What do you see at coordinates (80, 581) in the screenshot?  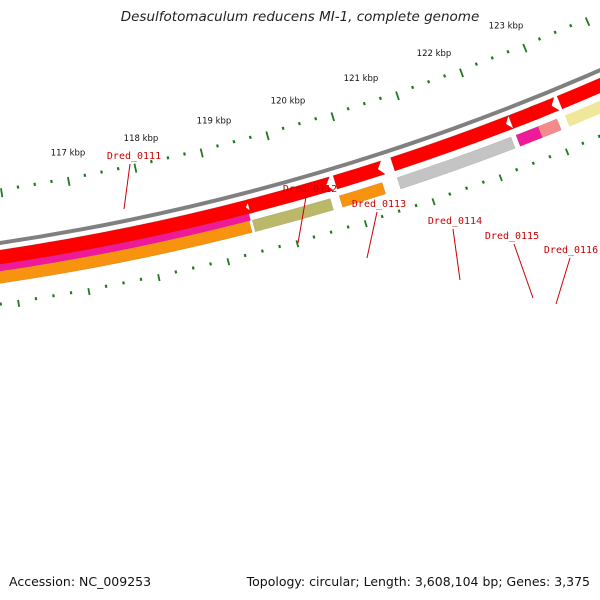 I see `accession-text: Accession: NC_009253` at bounding box center [80, 581].